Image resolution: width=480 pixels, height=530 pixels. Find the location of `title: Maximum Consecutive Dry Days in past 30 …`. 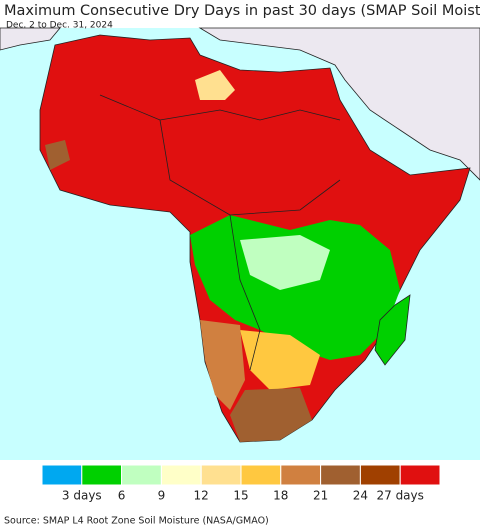

title: Maximum Consecutive Dry Days in past 30 … is located at coordinates (242, 11).